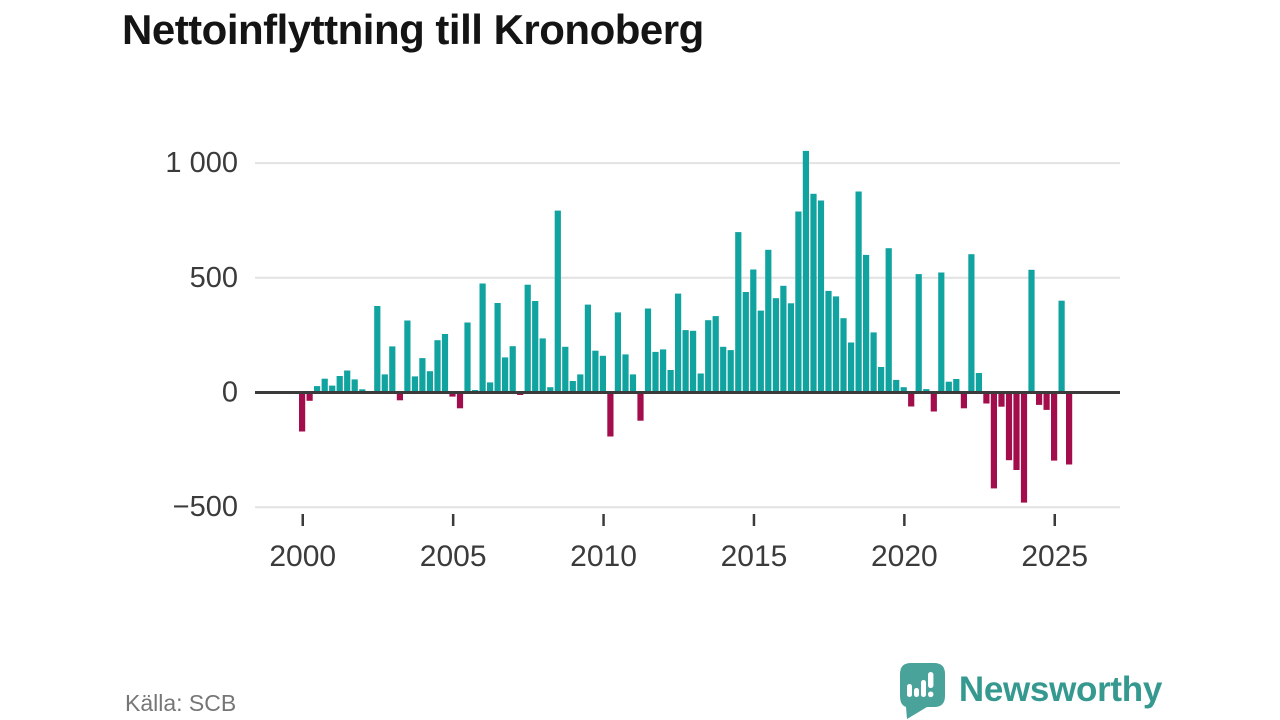 The image size is (1280, 720). I want to click on y-axis-label: 500, so click(214, 278).